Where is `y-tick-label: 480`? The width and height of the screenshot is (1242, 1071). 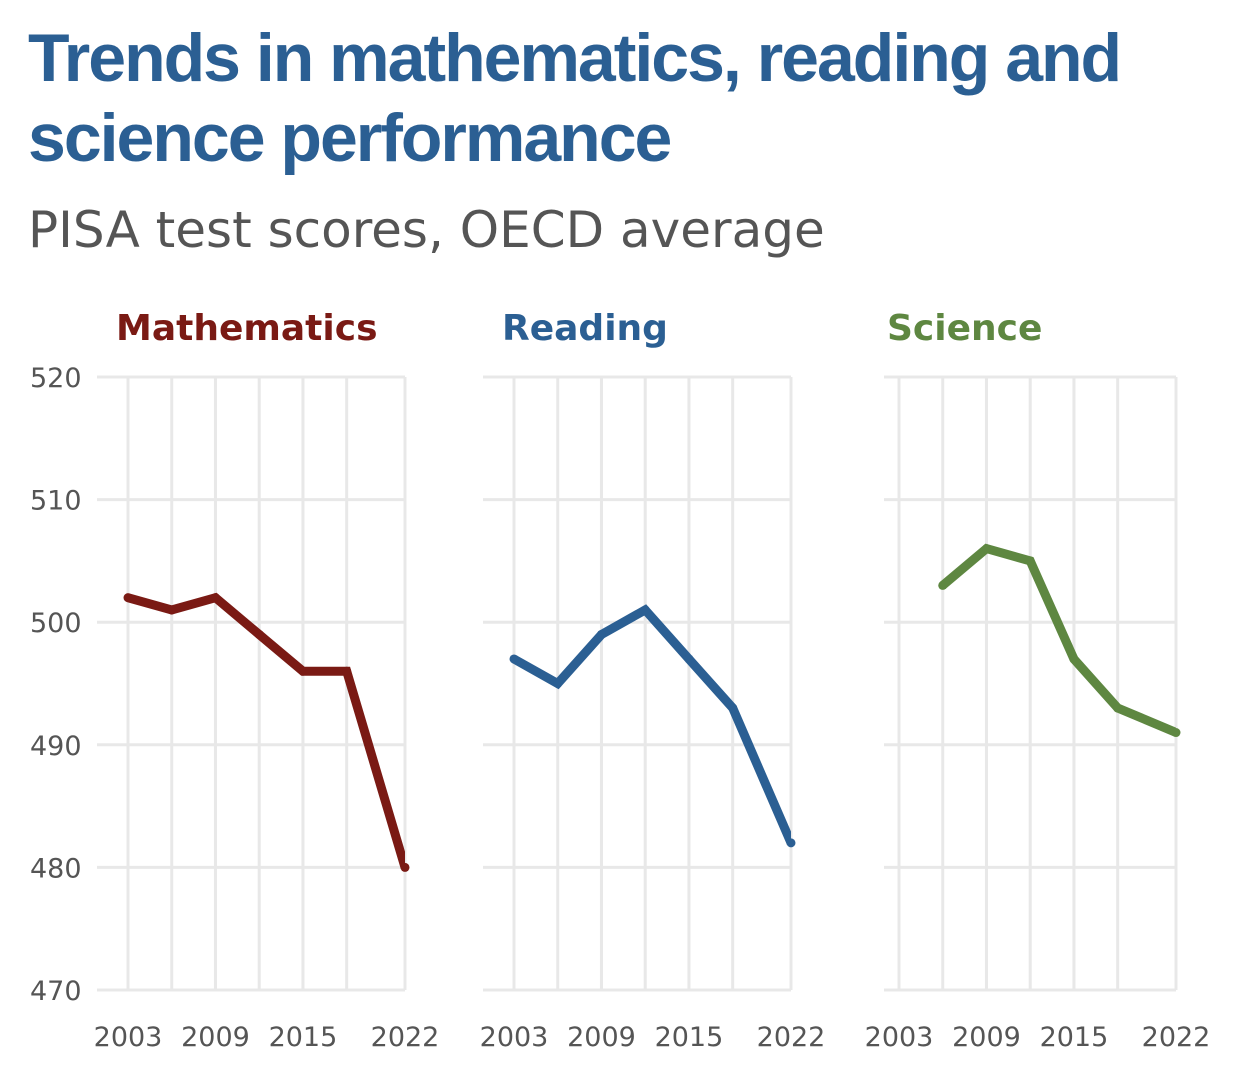
y-tick-label: 480 is located at coordinates (56, 868).